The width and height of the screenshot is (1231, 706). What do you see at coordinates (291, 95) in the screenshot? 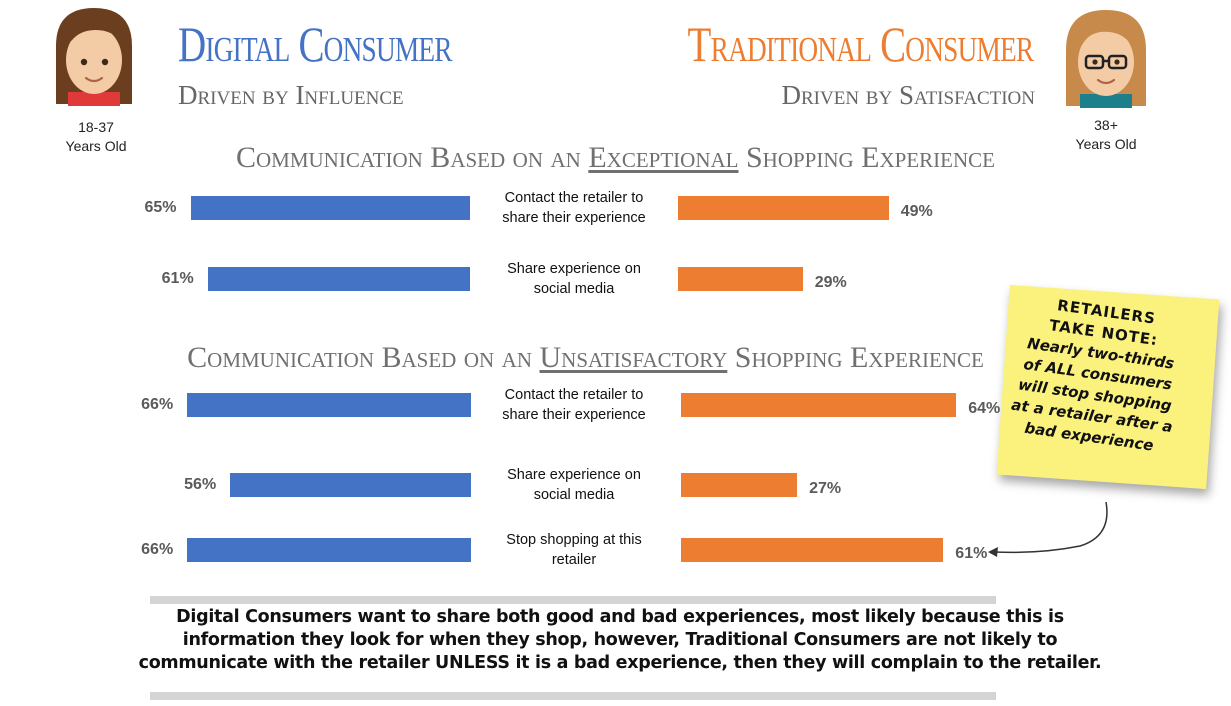
I see `digital-consumer-subtitle: Driven by Influence` at bounding box center [291, 95].